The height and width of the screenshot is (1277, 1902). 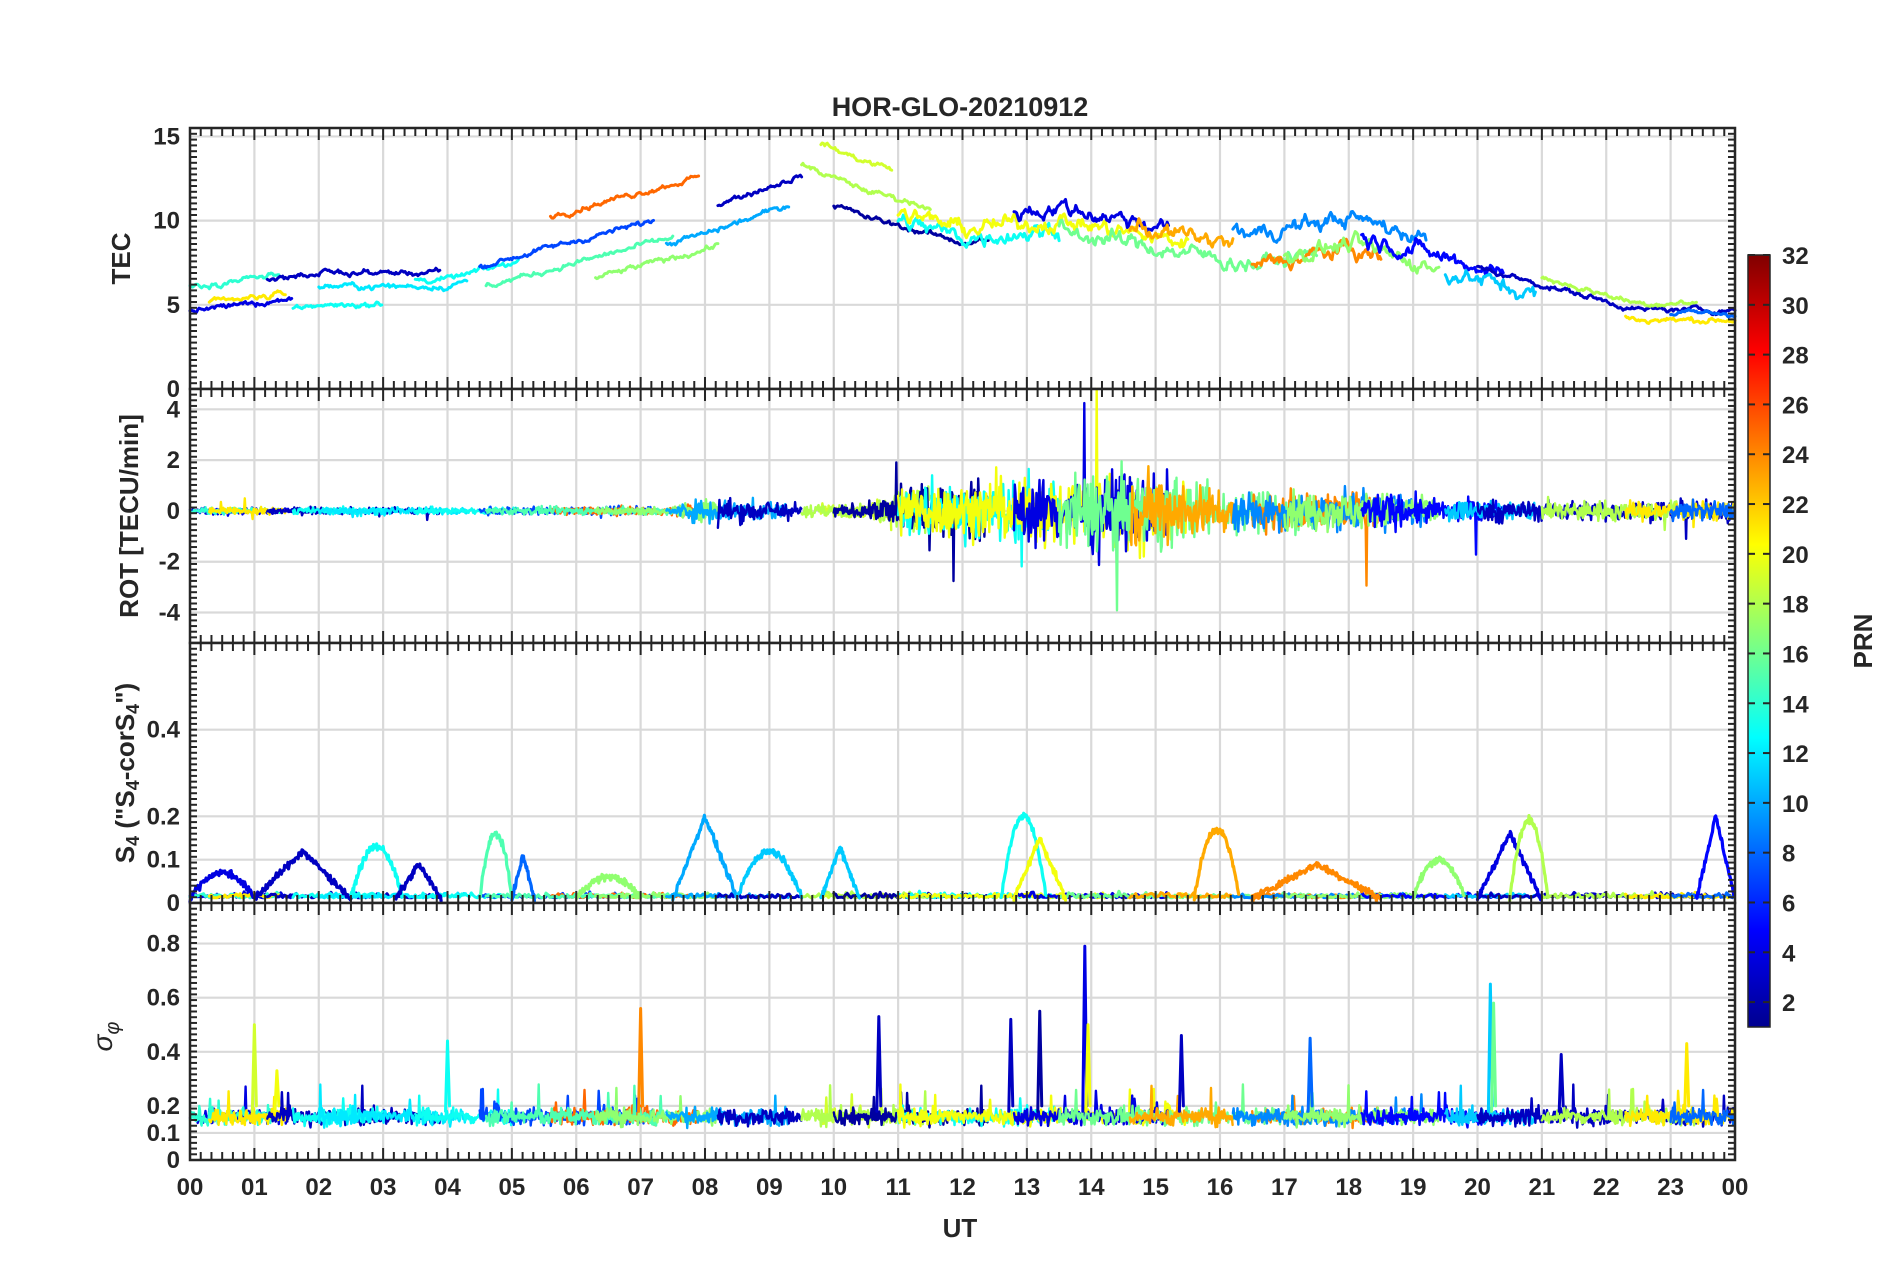 I want to click on colorbar-tick-label: 32, so click(x=1795, y=256).